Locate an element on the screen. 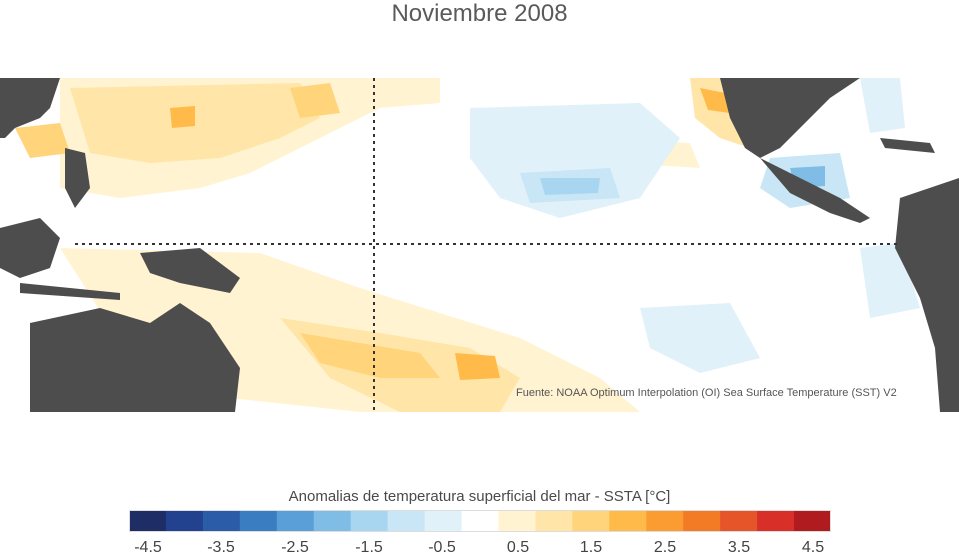  land-australia is located at coordinates (135, 357).